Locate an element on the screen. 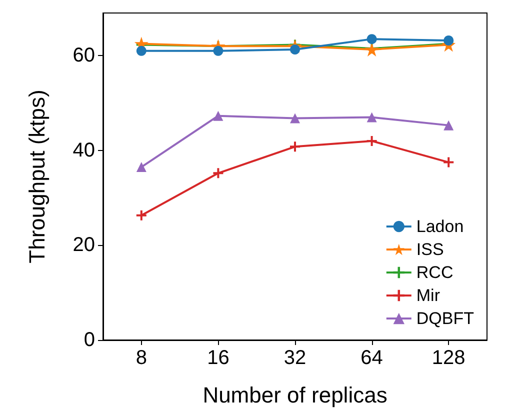 Image resolution: width=507 pixels, height=420 pixels. x-axis-title: Number of replicas is located at coordinates (295, 395).